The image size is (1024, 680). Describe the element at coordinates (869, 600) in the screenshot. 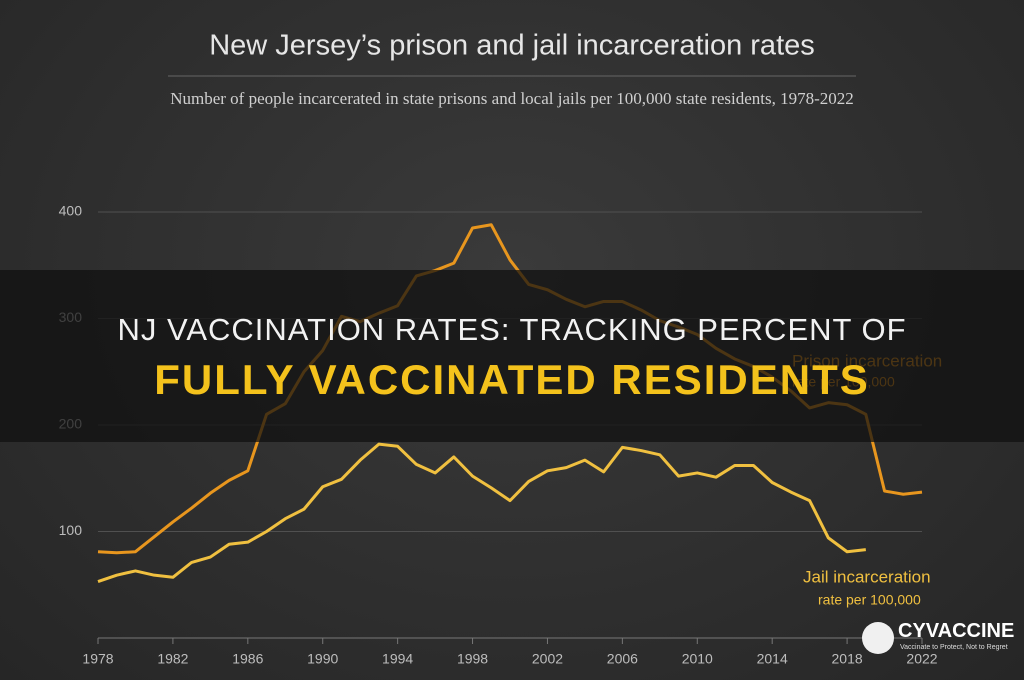

I see `annotation: rate per 100,000` at that location.